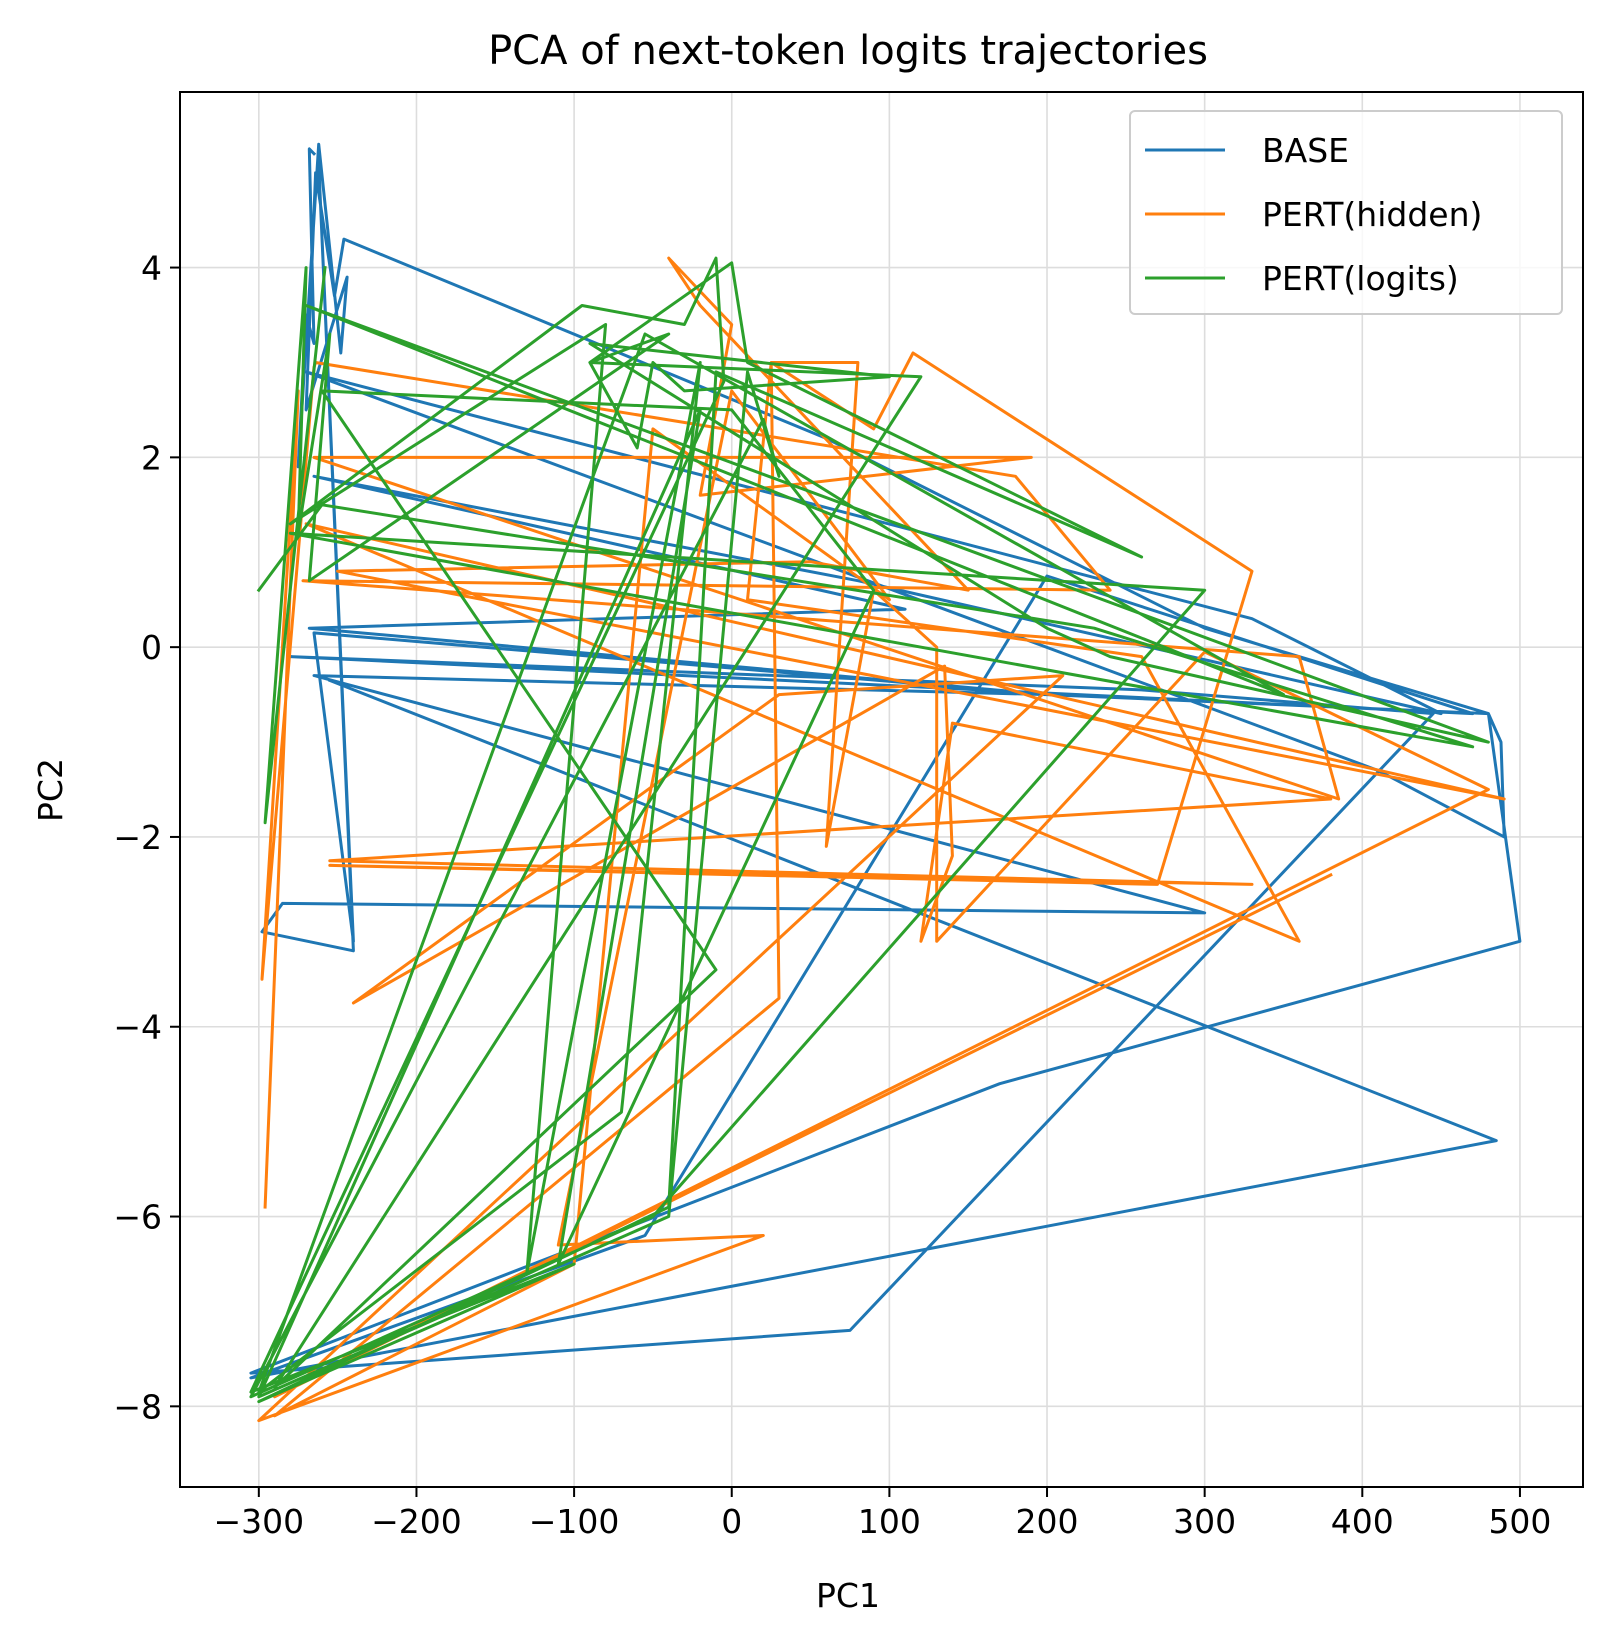  I want to click on y-tick-label: 2, so click(151, 457).